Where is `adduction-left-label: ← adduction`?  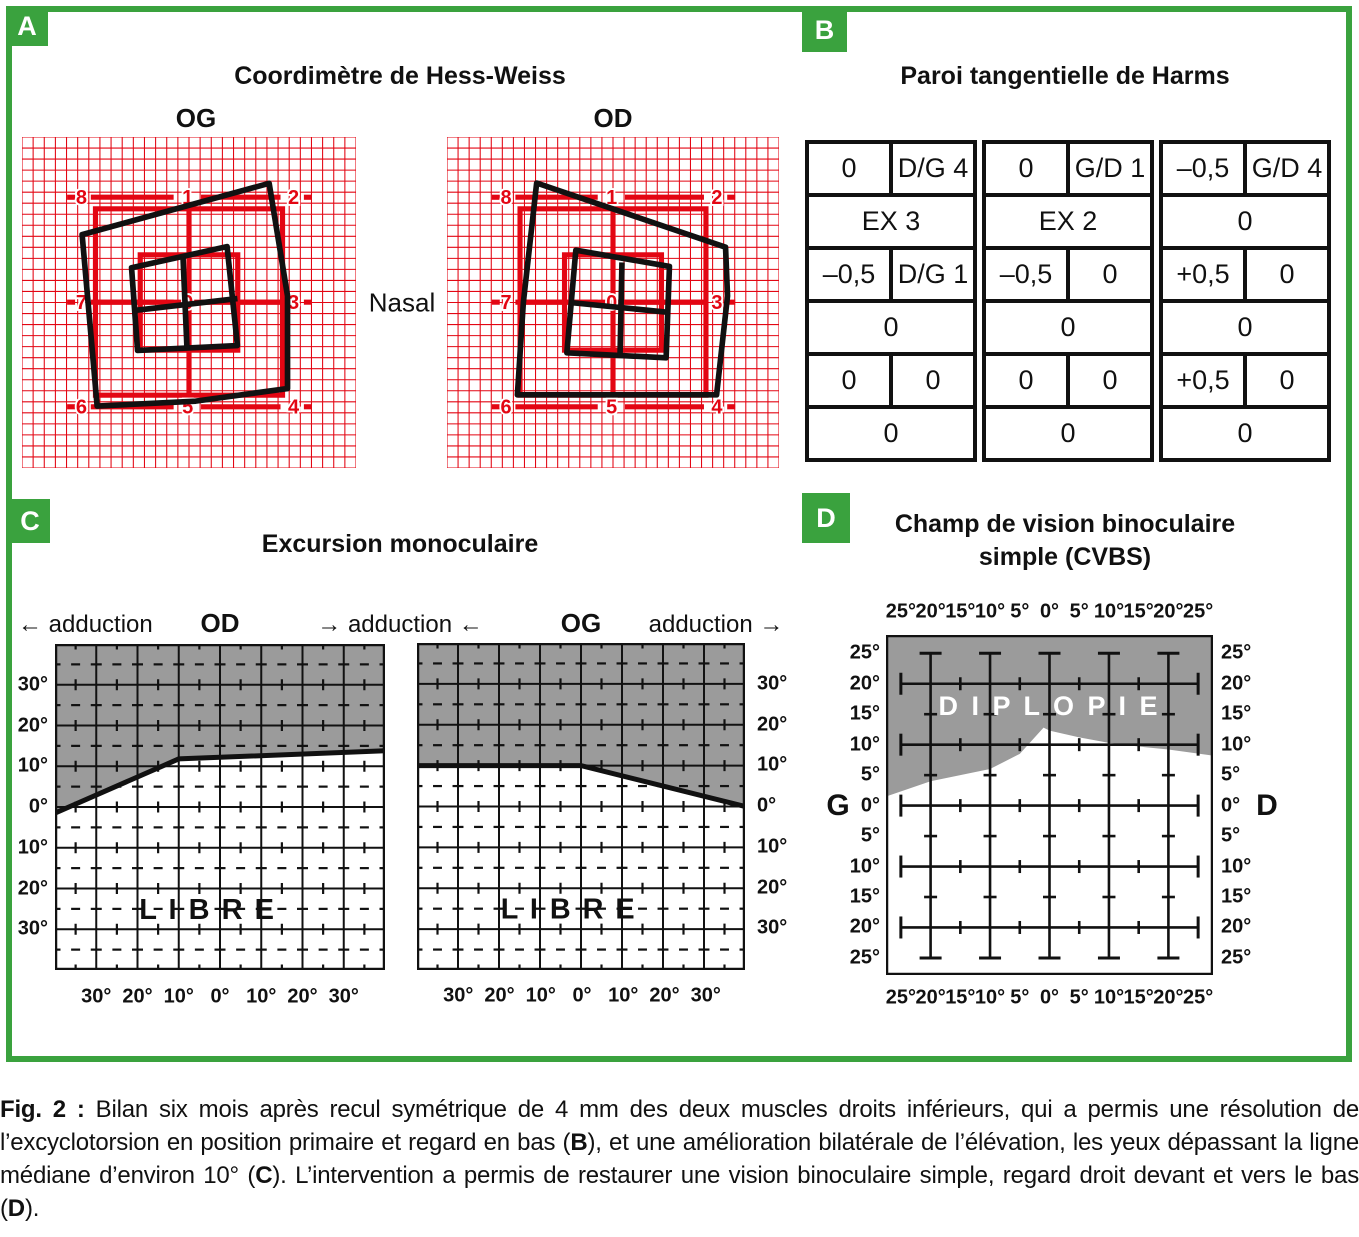
adduction-left-label: ← adduction is located at coordinates (85, 624).